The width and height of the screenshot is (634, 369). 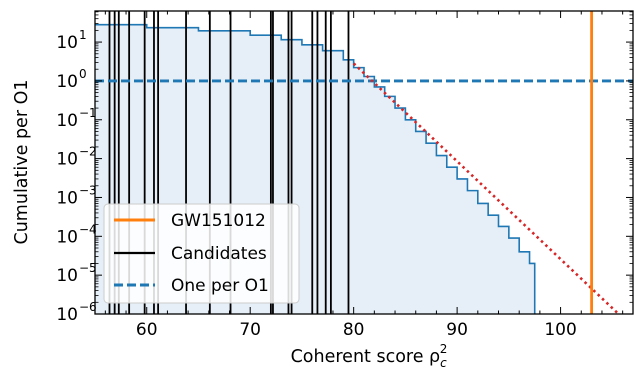 What do you see at coordinates (147, 330) in the screenshot?
I see `x-tick-label: 60` at bounding box center [147, 330].